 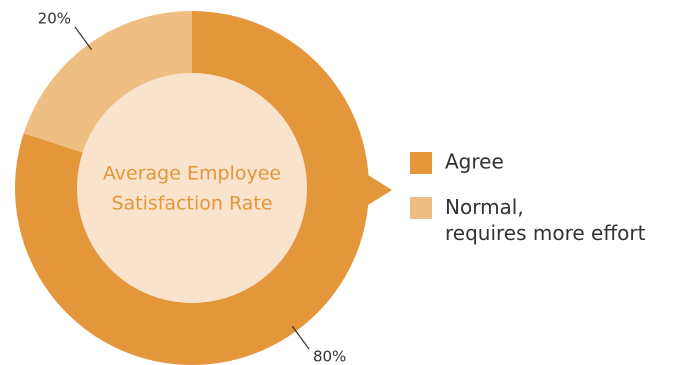 What do you see at coordinates (474, 162) in the screenshot?
I see `legend-label: Agree` at bounding box center [474, 162].